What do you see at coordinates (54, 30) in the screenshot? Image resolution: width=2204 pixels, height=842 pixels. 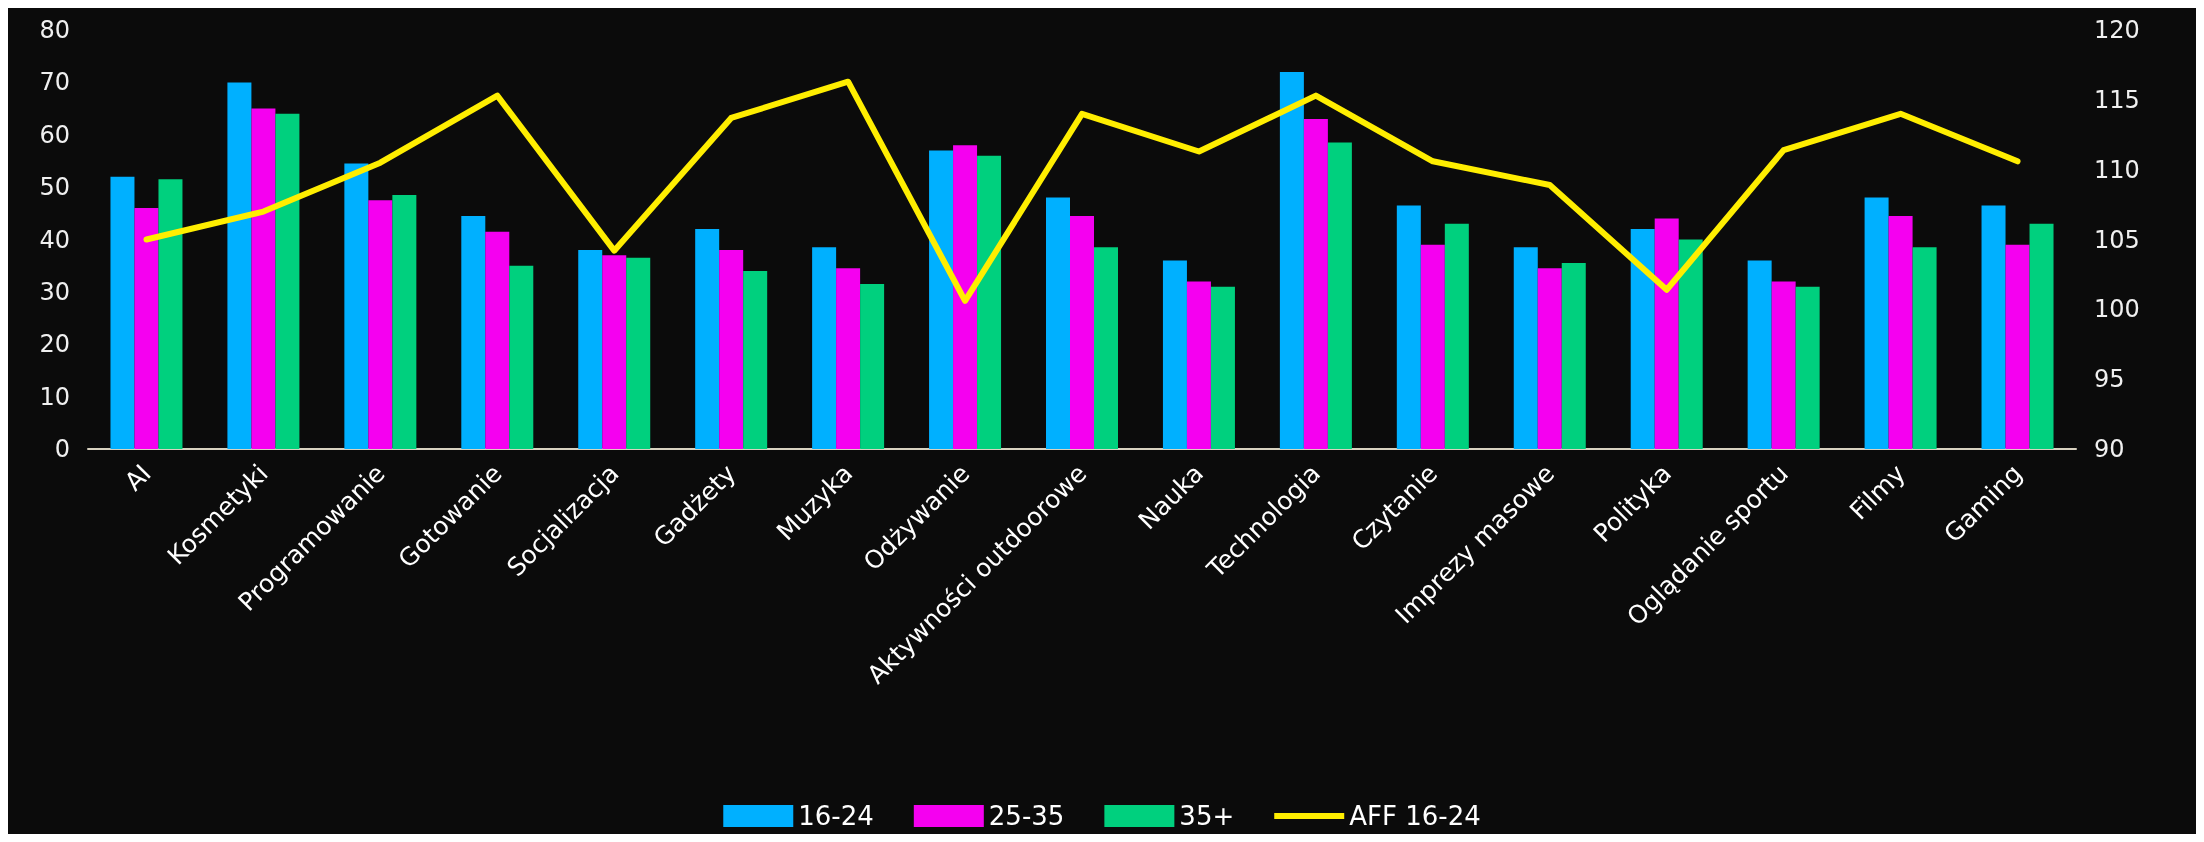 I see `y-tick-label: 80` at bounding box center [54, 30].